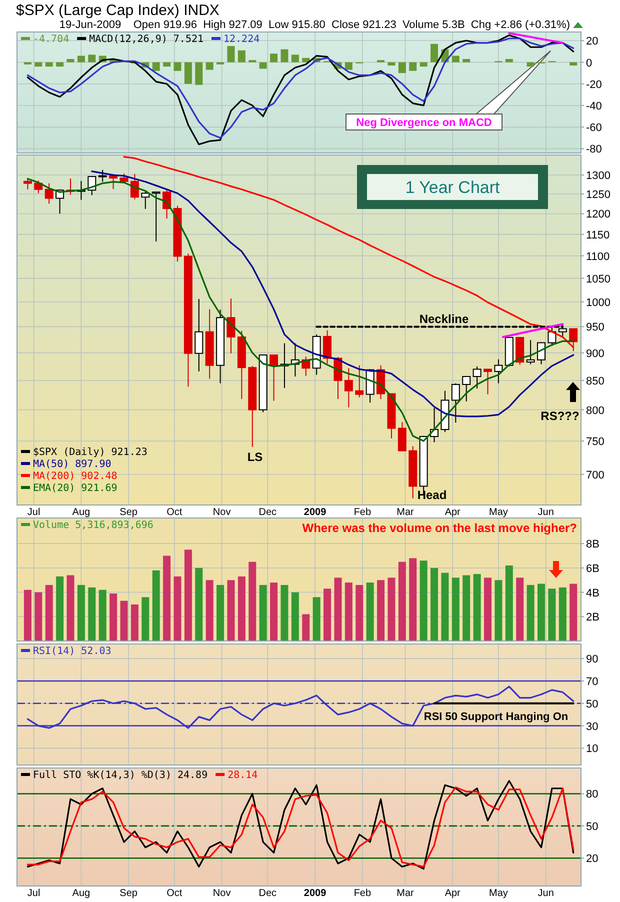  Describe the element at coordinates (243, 775) in the screenshot. I see `legend-label: 28.14` at that location.